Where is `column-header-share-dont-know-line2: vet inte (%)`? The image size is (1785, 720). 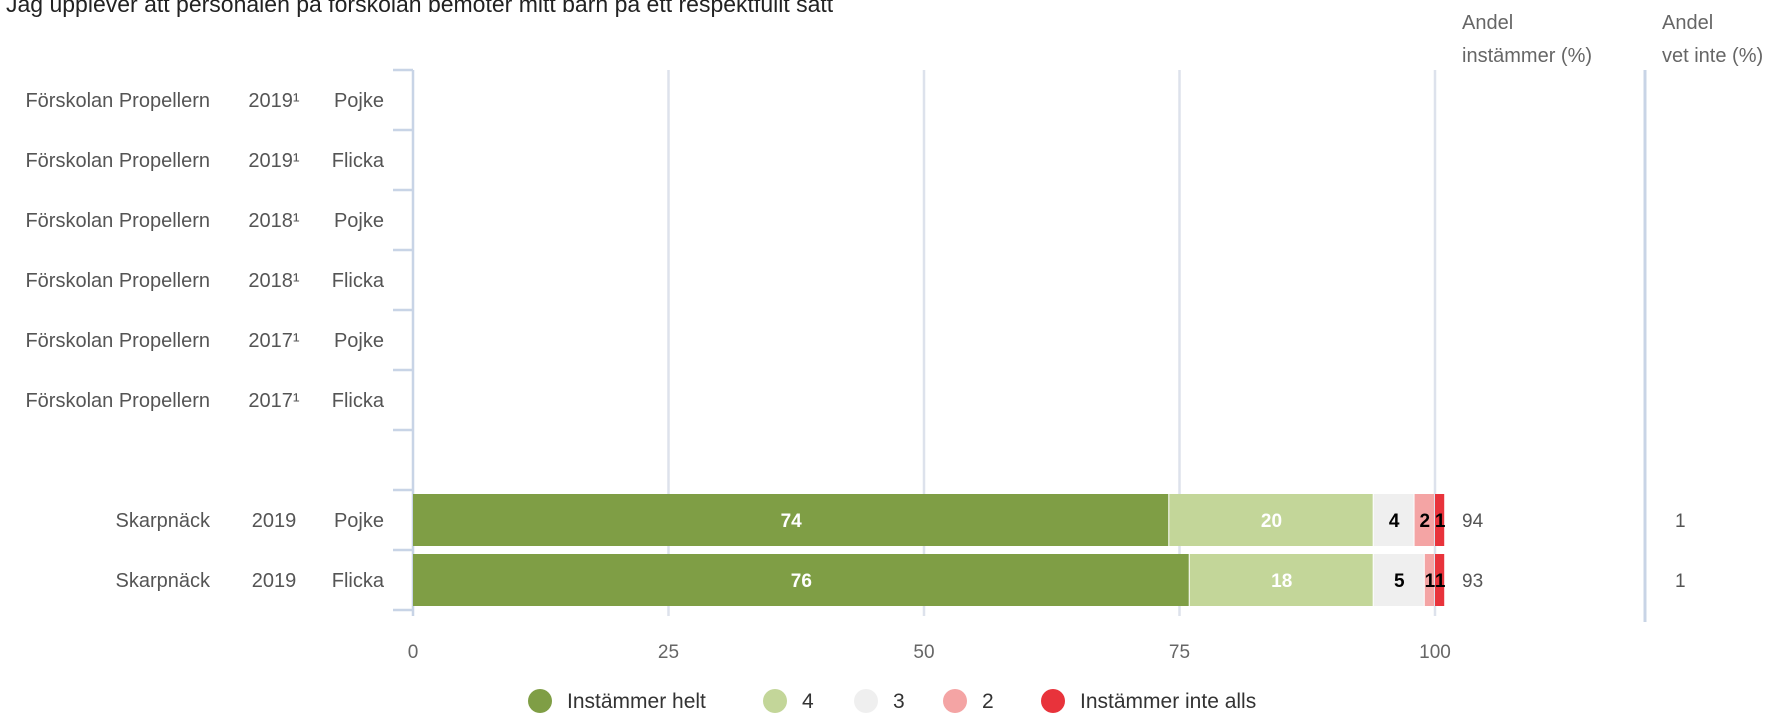 column-header-share-dont-know-line2: vet inte (%) is located at coordinates (1712, 56).